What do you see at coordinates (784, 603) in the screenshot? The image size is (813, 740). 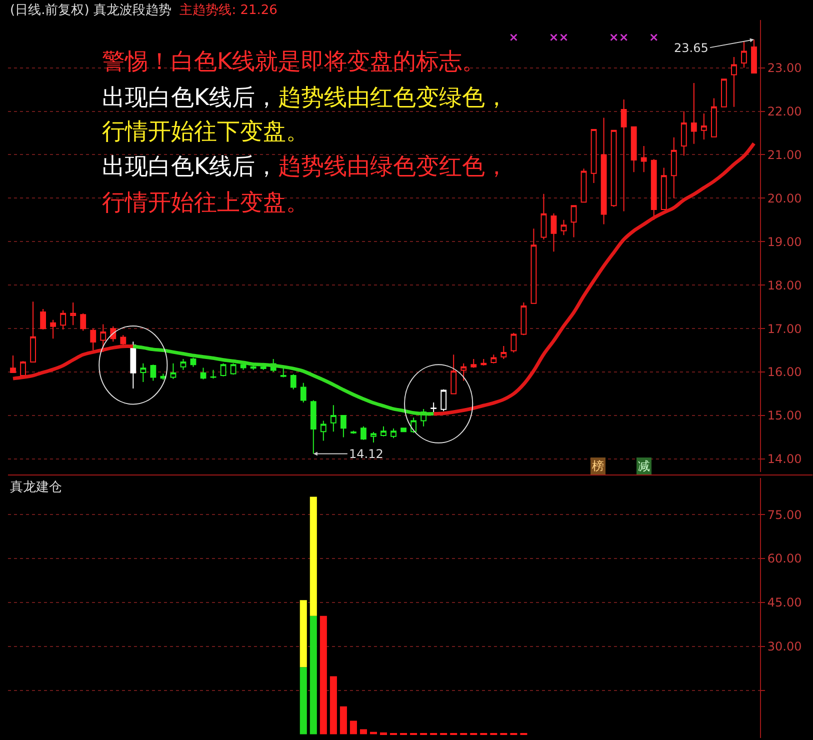 I see `y-tick-label: 45.00` at bounding box center [784, 603].